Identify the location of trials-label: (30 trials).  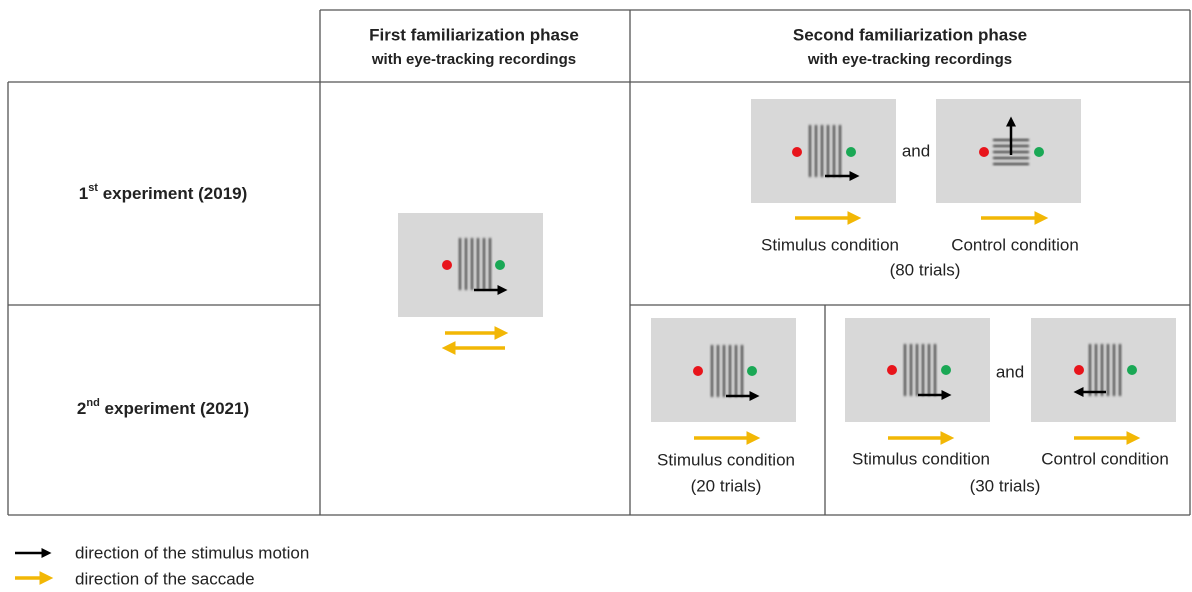
(1005, 485).